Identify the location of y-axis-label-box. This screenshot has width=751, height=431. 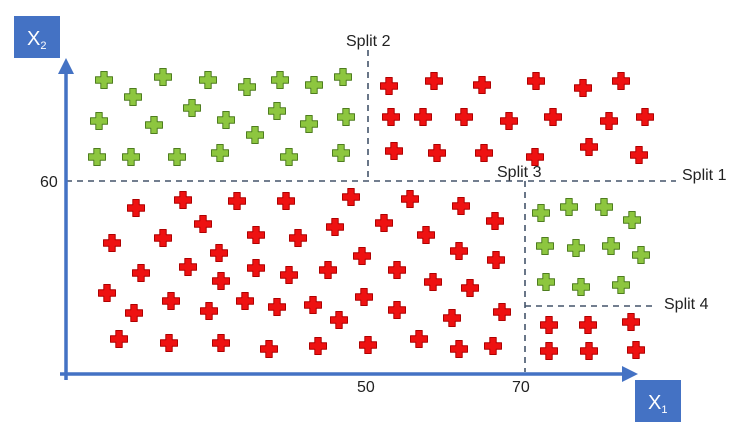
(37, 37).